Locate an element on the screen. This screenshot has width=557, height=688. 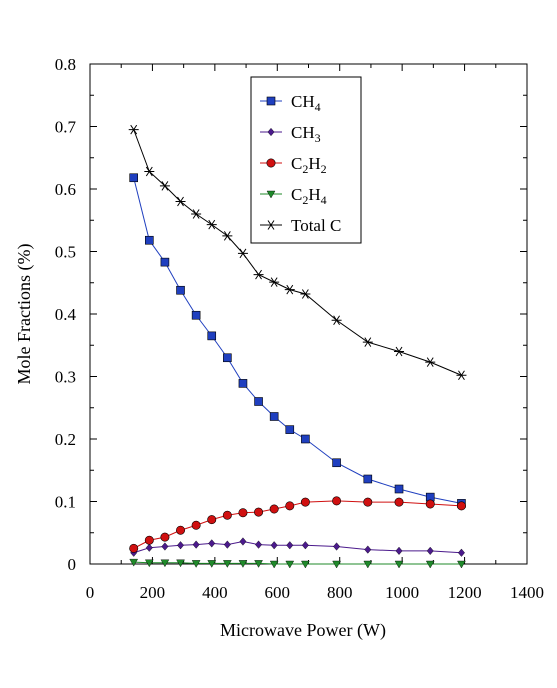
legend-label: CH3 is located at coordinates (306, 134).